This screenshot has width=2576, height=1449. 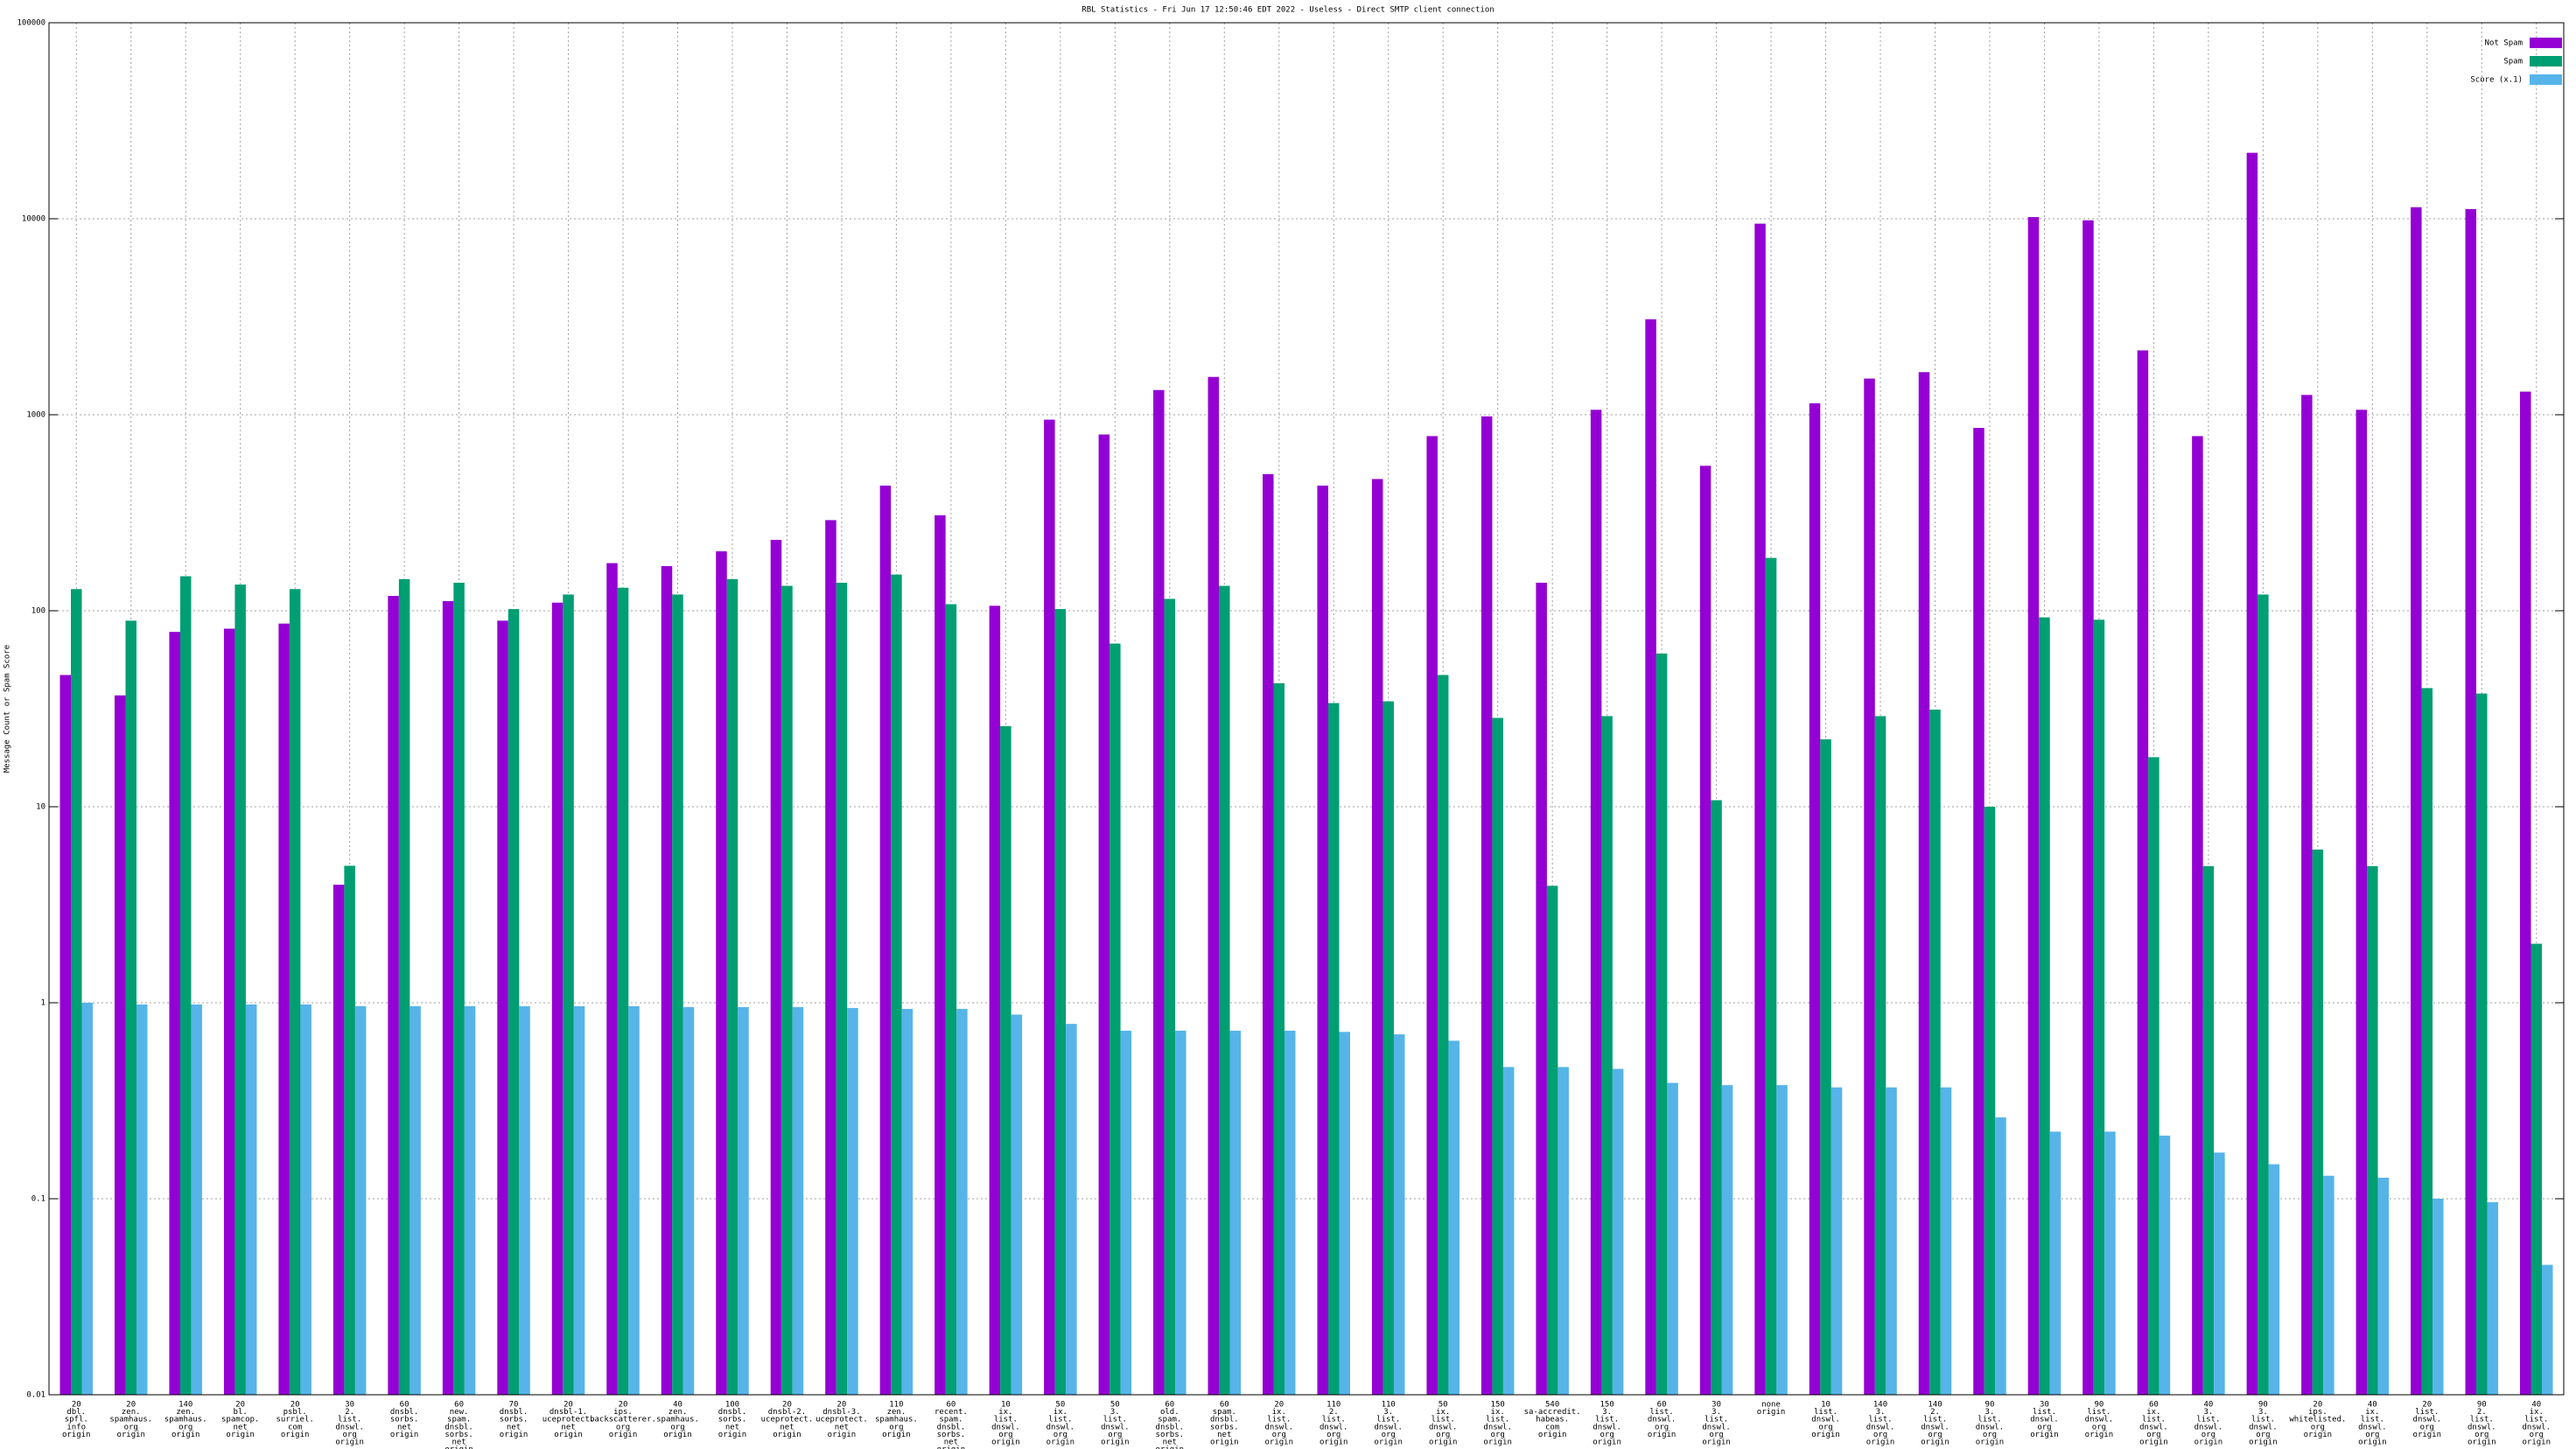 I want to click on x-tick-label: surriel., so click(x=294, y=1420).